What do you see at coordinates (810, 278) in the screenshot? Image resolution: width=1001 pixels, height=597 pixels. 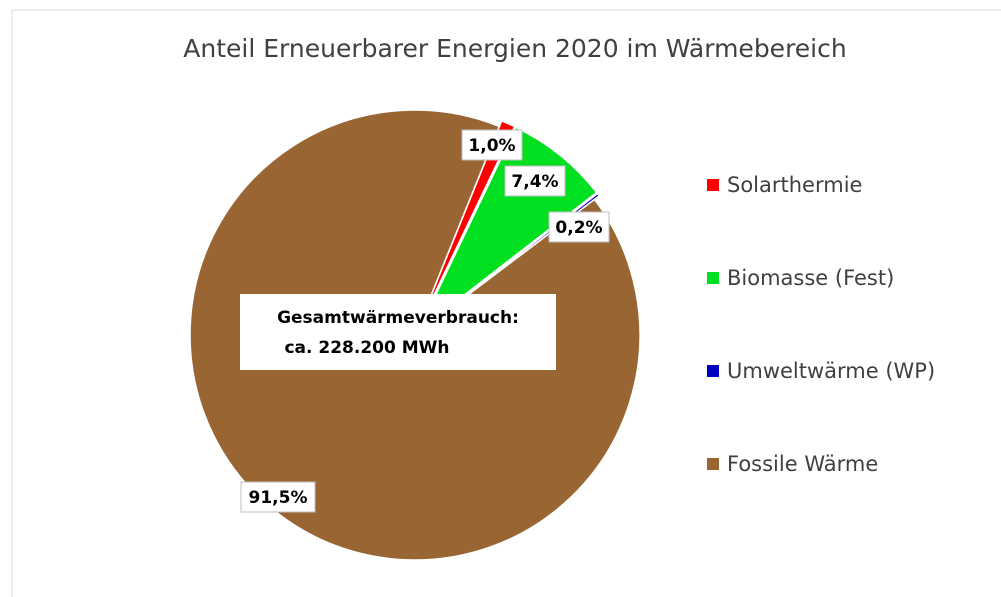 I see `legend-label: Biomasse (Fest)` at bounding box center [810, 278].